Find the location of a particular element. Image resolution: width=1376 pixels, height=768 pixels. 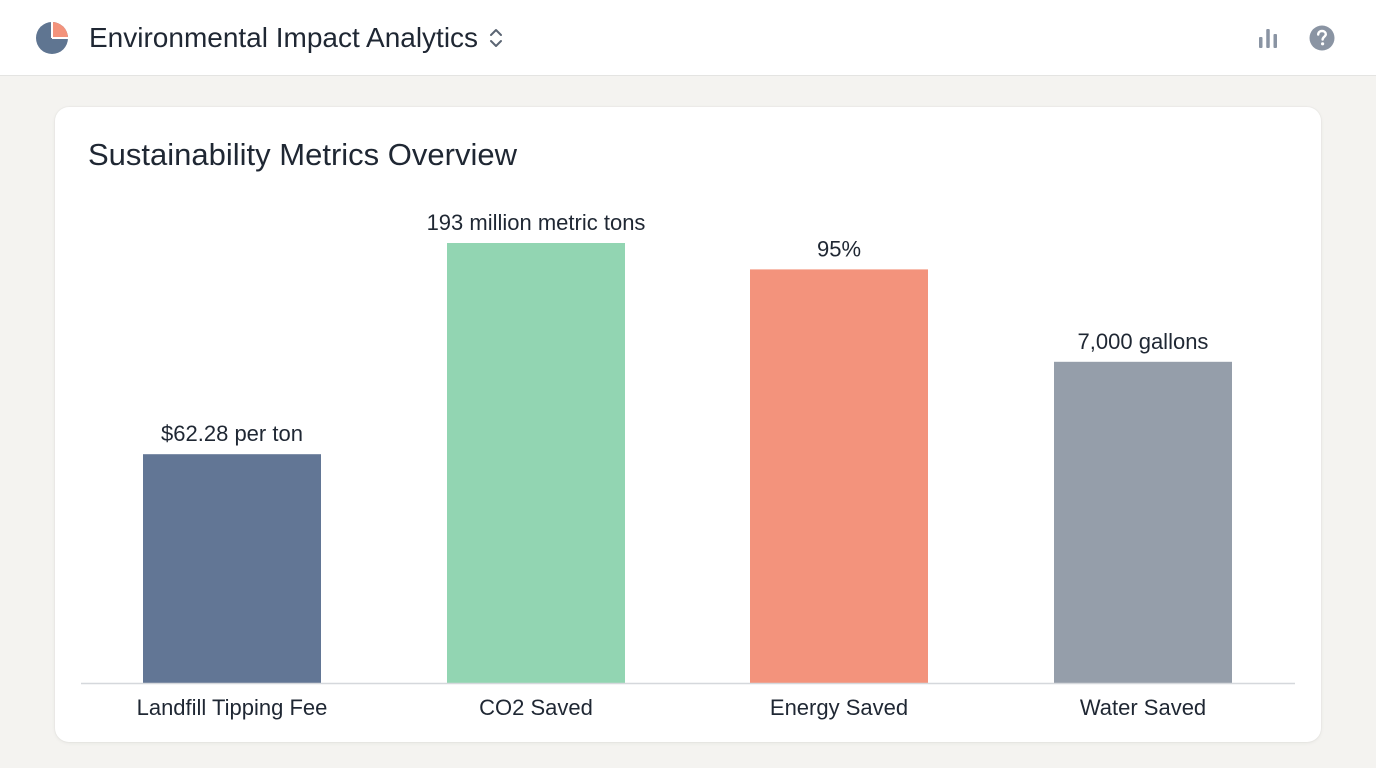

category-label: CO2 Saved is located at coordinates (536, 707).